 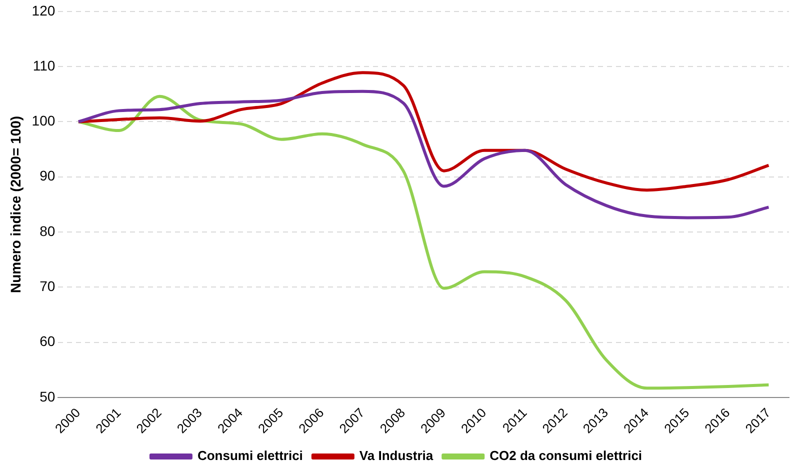 I want to click on legend-label: Consumi elettrici, so click(x=250, y=456).